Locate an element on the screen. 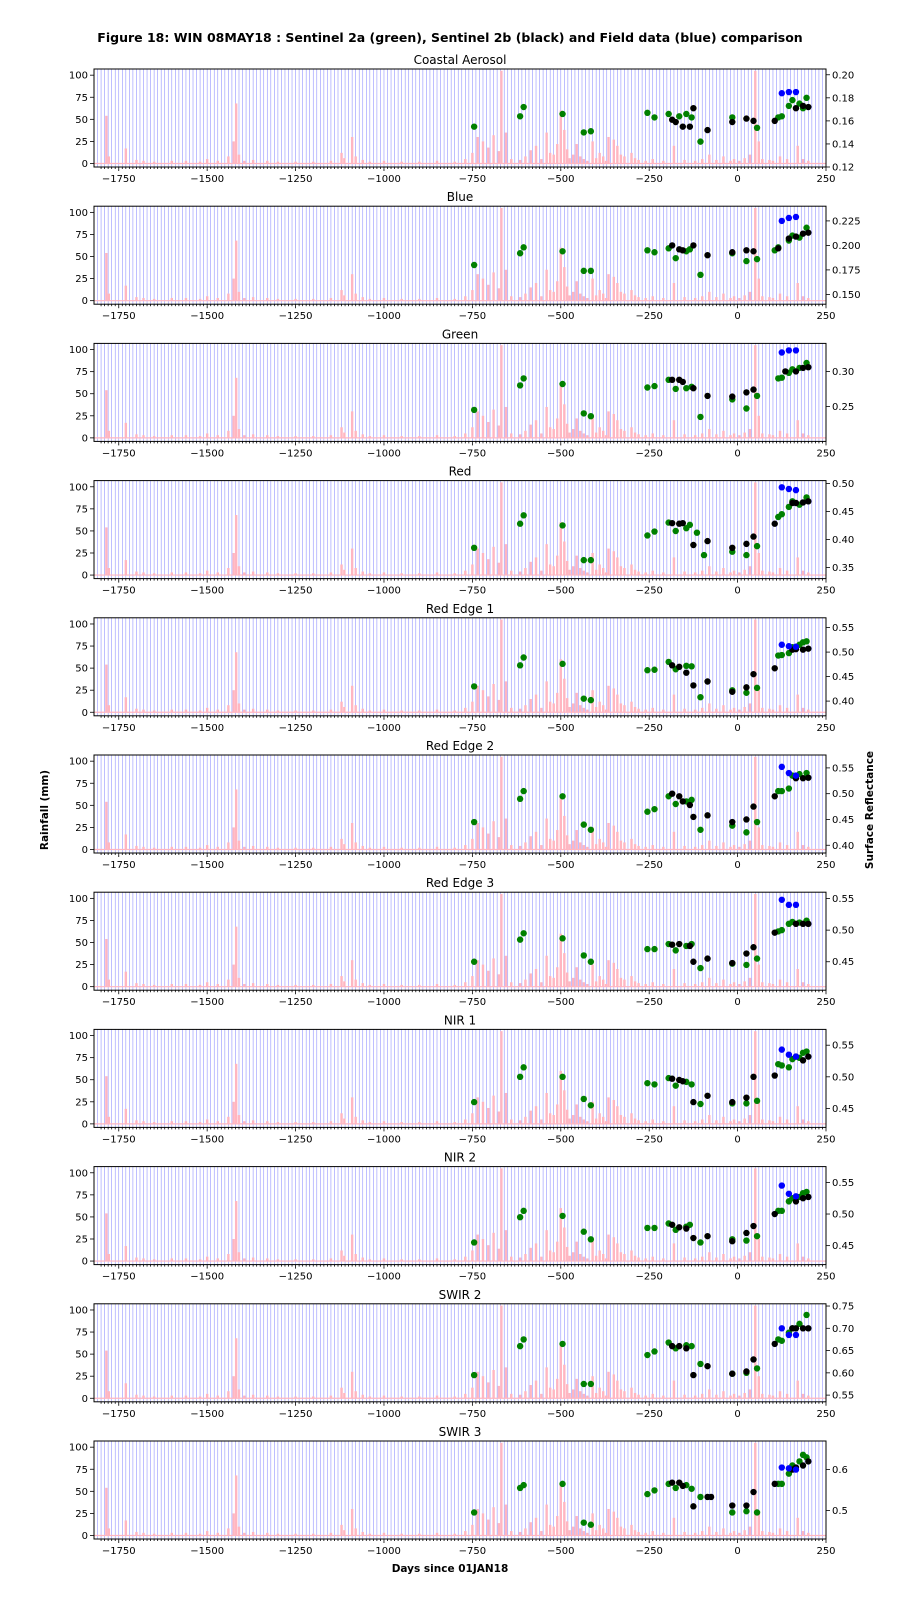  right-tick-label: 0.225 is located at coordinates (846, 221).